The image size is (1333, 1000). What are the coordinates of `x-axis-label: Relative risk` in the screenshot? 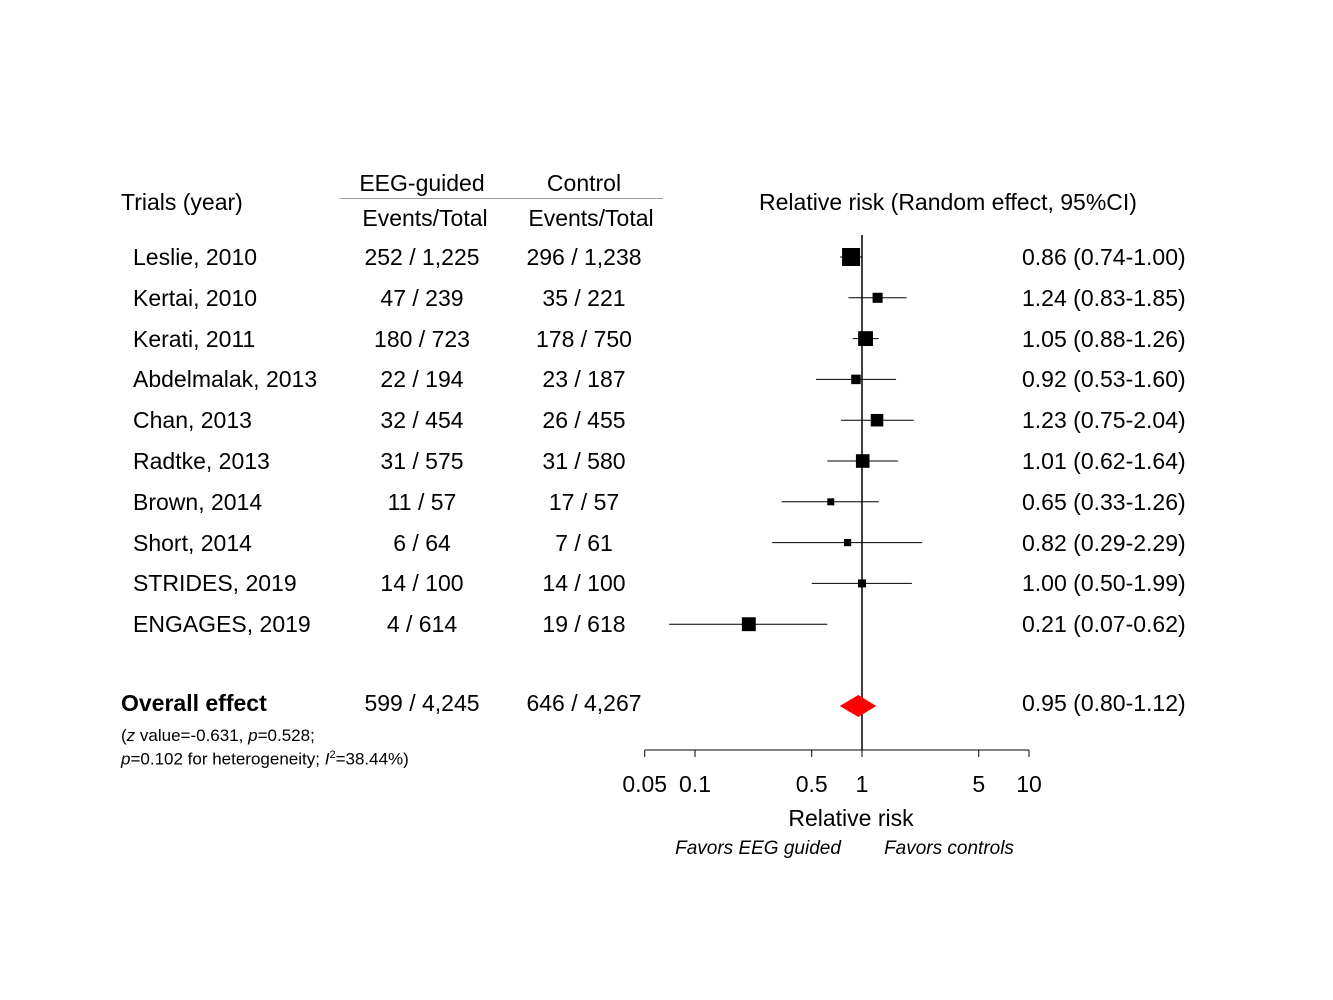 It's located at (851, 818).